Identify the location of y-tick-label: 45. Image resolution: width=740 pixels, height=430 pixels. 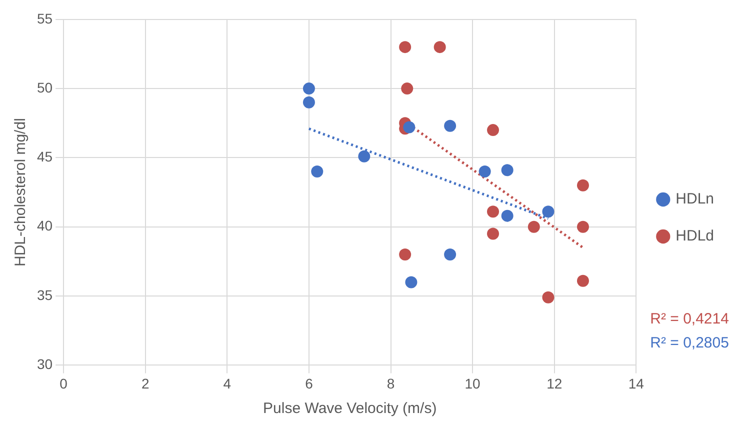
(44, 156).